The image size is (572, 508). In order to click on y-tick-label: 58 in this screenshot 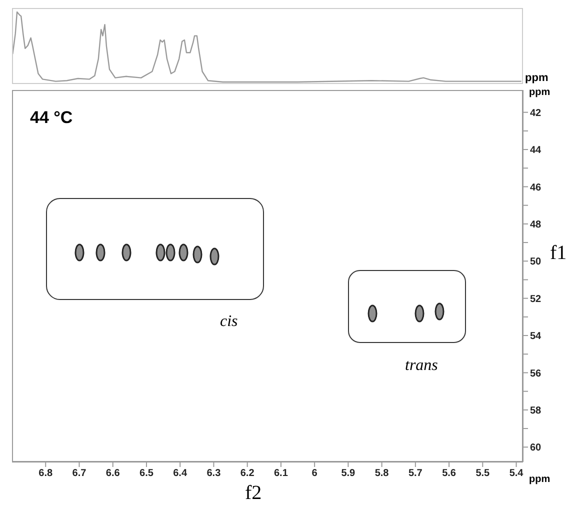, I will do `click(536, 410)`.